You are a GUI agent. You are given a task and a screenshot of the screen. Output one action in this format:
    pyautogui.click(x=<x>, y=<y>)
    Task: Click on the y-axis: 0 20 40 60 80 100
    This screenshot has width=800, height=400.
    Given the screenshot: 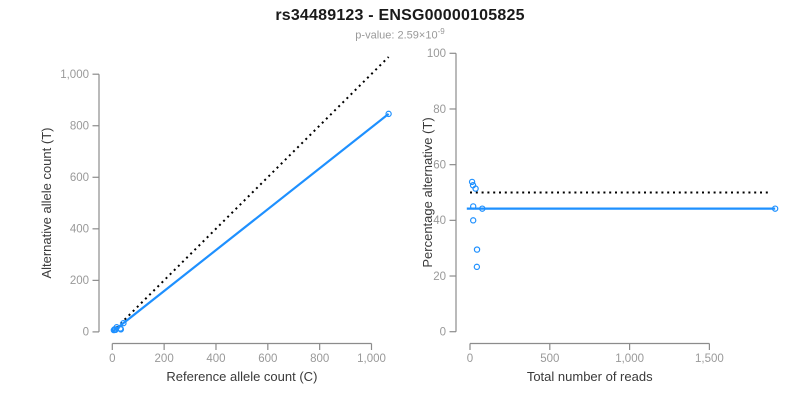 What is the action you would take?
    pyautogui.click(x=442, y=193)
    